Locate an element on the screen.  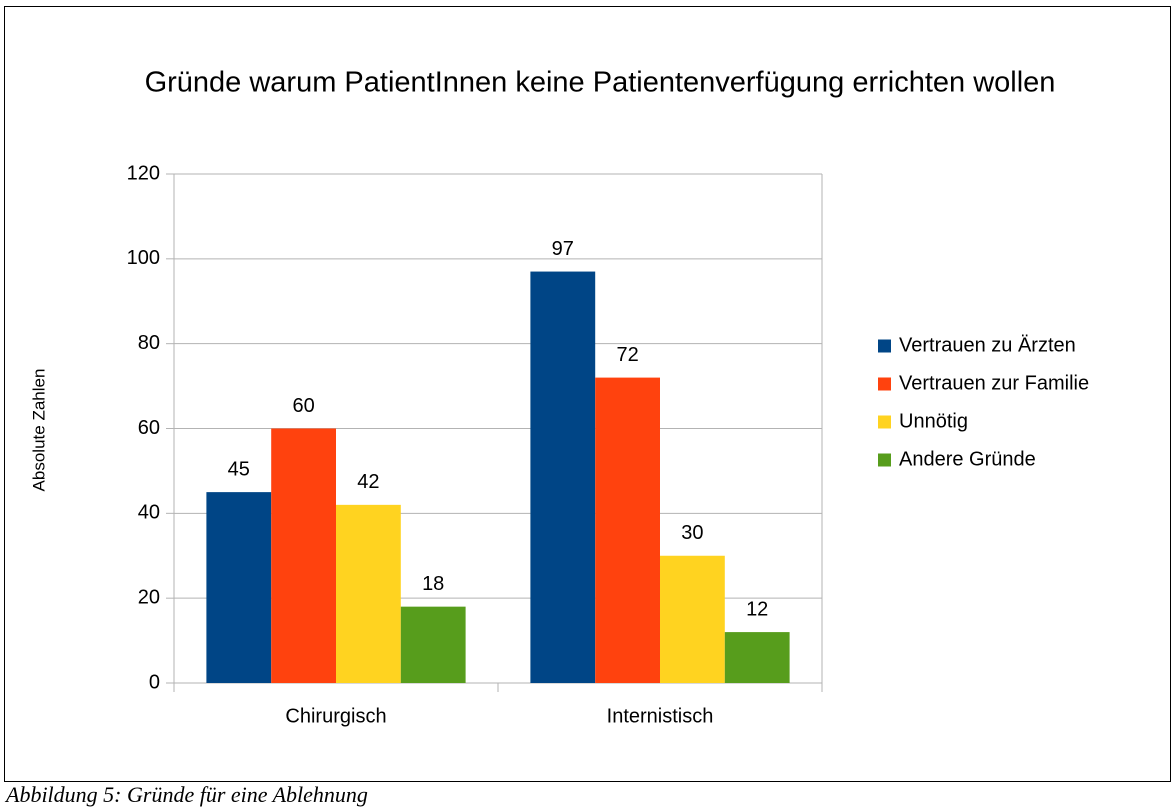
y-tick-label: 0 is located at coordinates (154, 682).